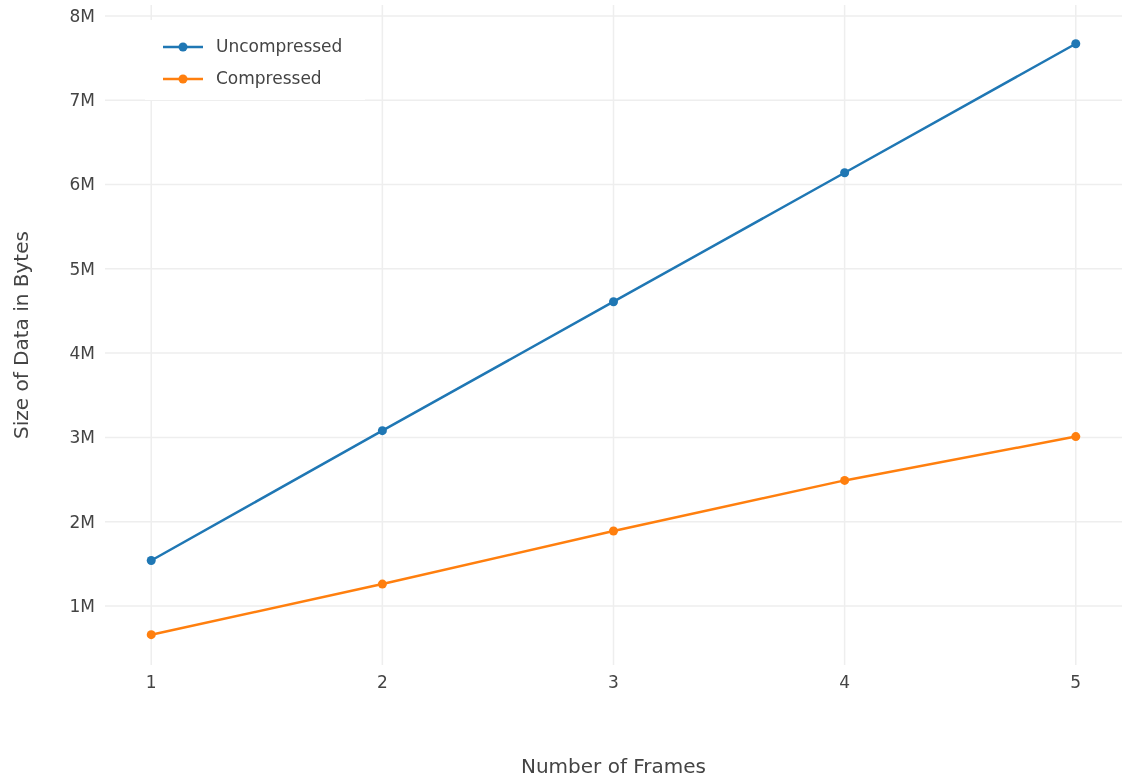  What do you see at coordinates (613, 766) in the screenshot?
I see `x-axis-title: Number of Frames` at bounding box center [613, 766].